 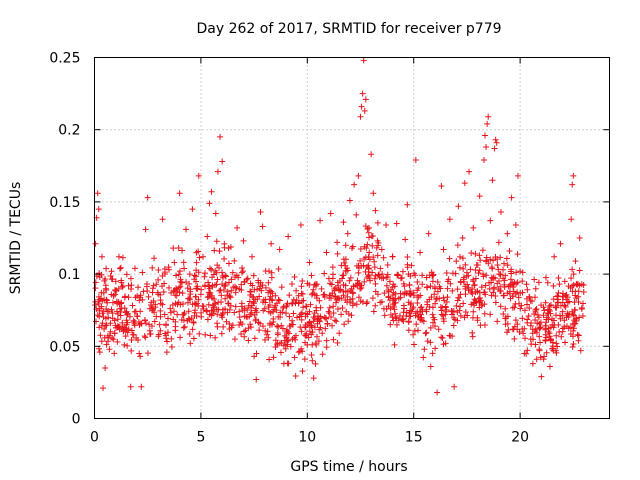 What do you see at coordinates (69, 131) in the screenshot?
I see `y-tick-label: 0.2` at bounding box center [69, 131].